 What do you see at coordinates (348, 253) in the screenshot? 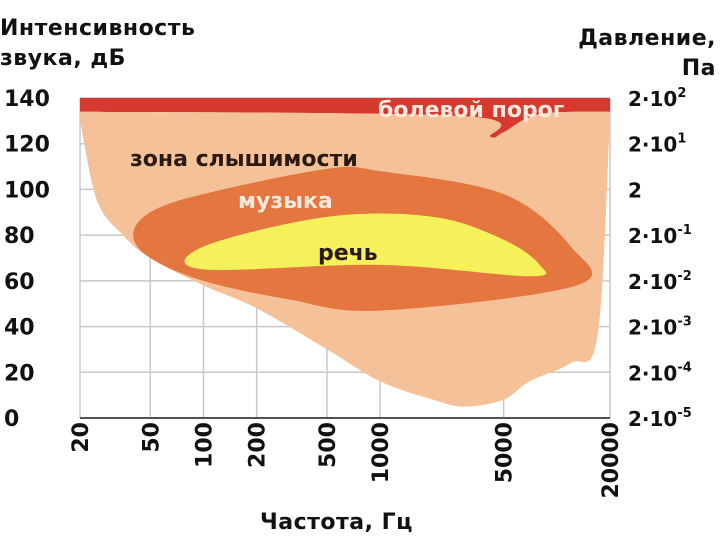
I see `label-speech: речь` at bounding box center [348, 253].